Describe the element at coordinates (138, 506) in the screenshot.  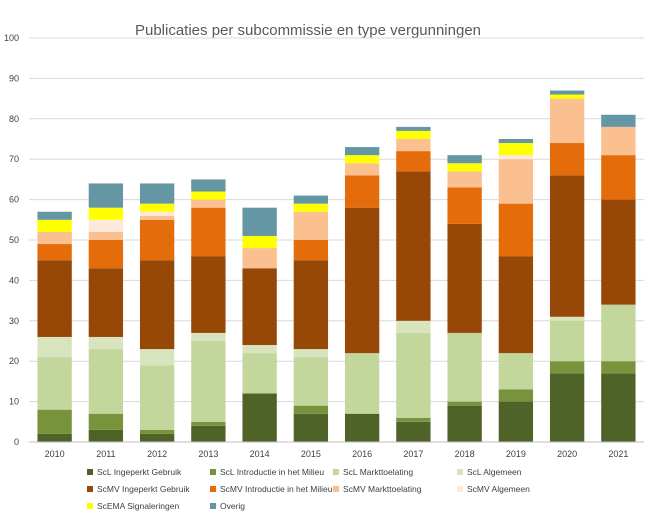
I see `legend-label: ScEMA Signaleringen` at that location.